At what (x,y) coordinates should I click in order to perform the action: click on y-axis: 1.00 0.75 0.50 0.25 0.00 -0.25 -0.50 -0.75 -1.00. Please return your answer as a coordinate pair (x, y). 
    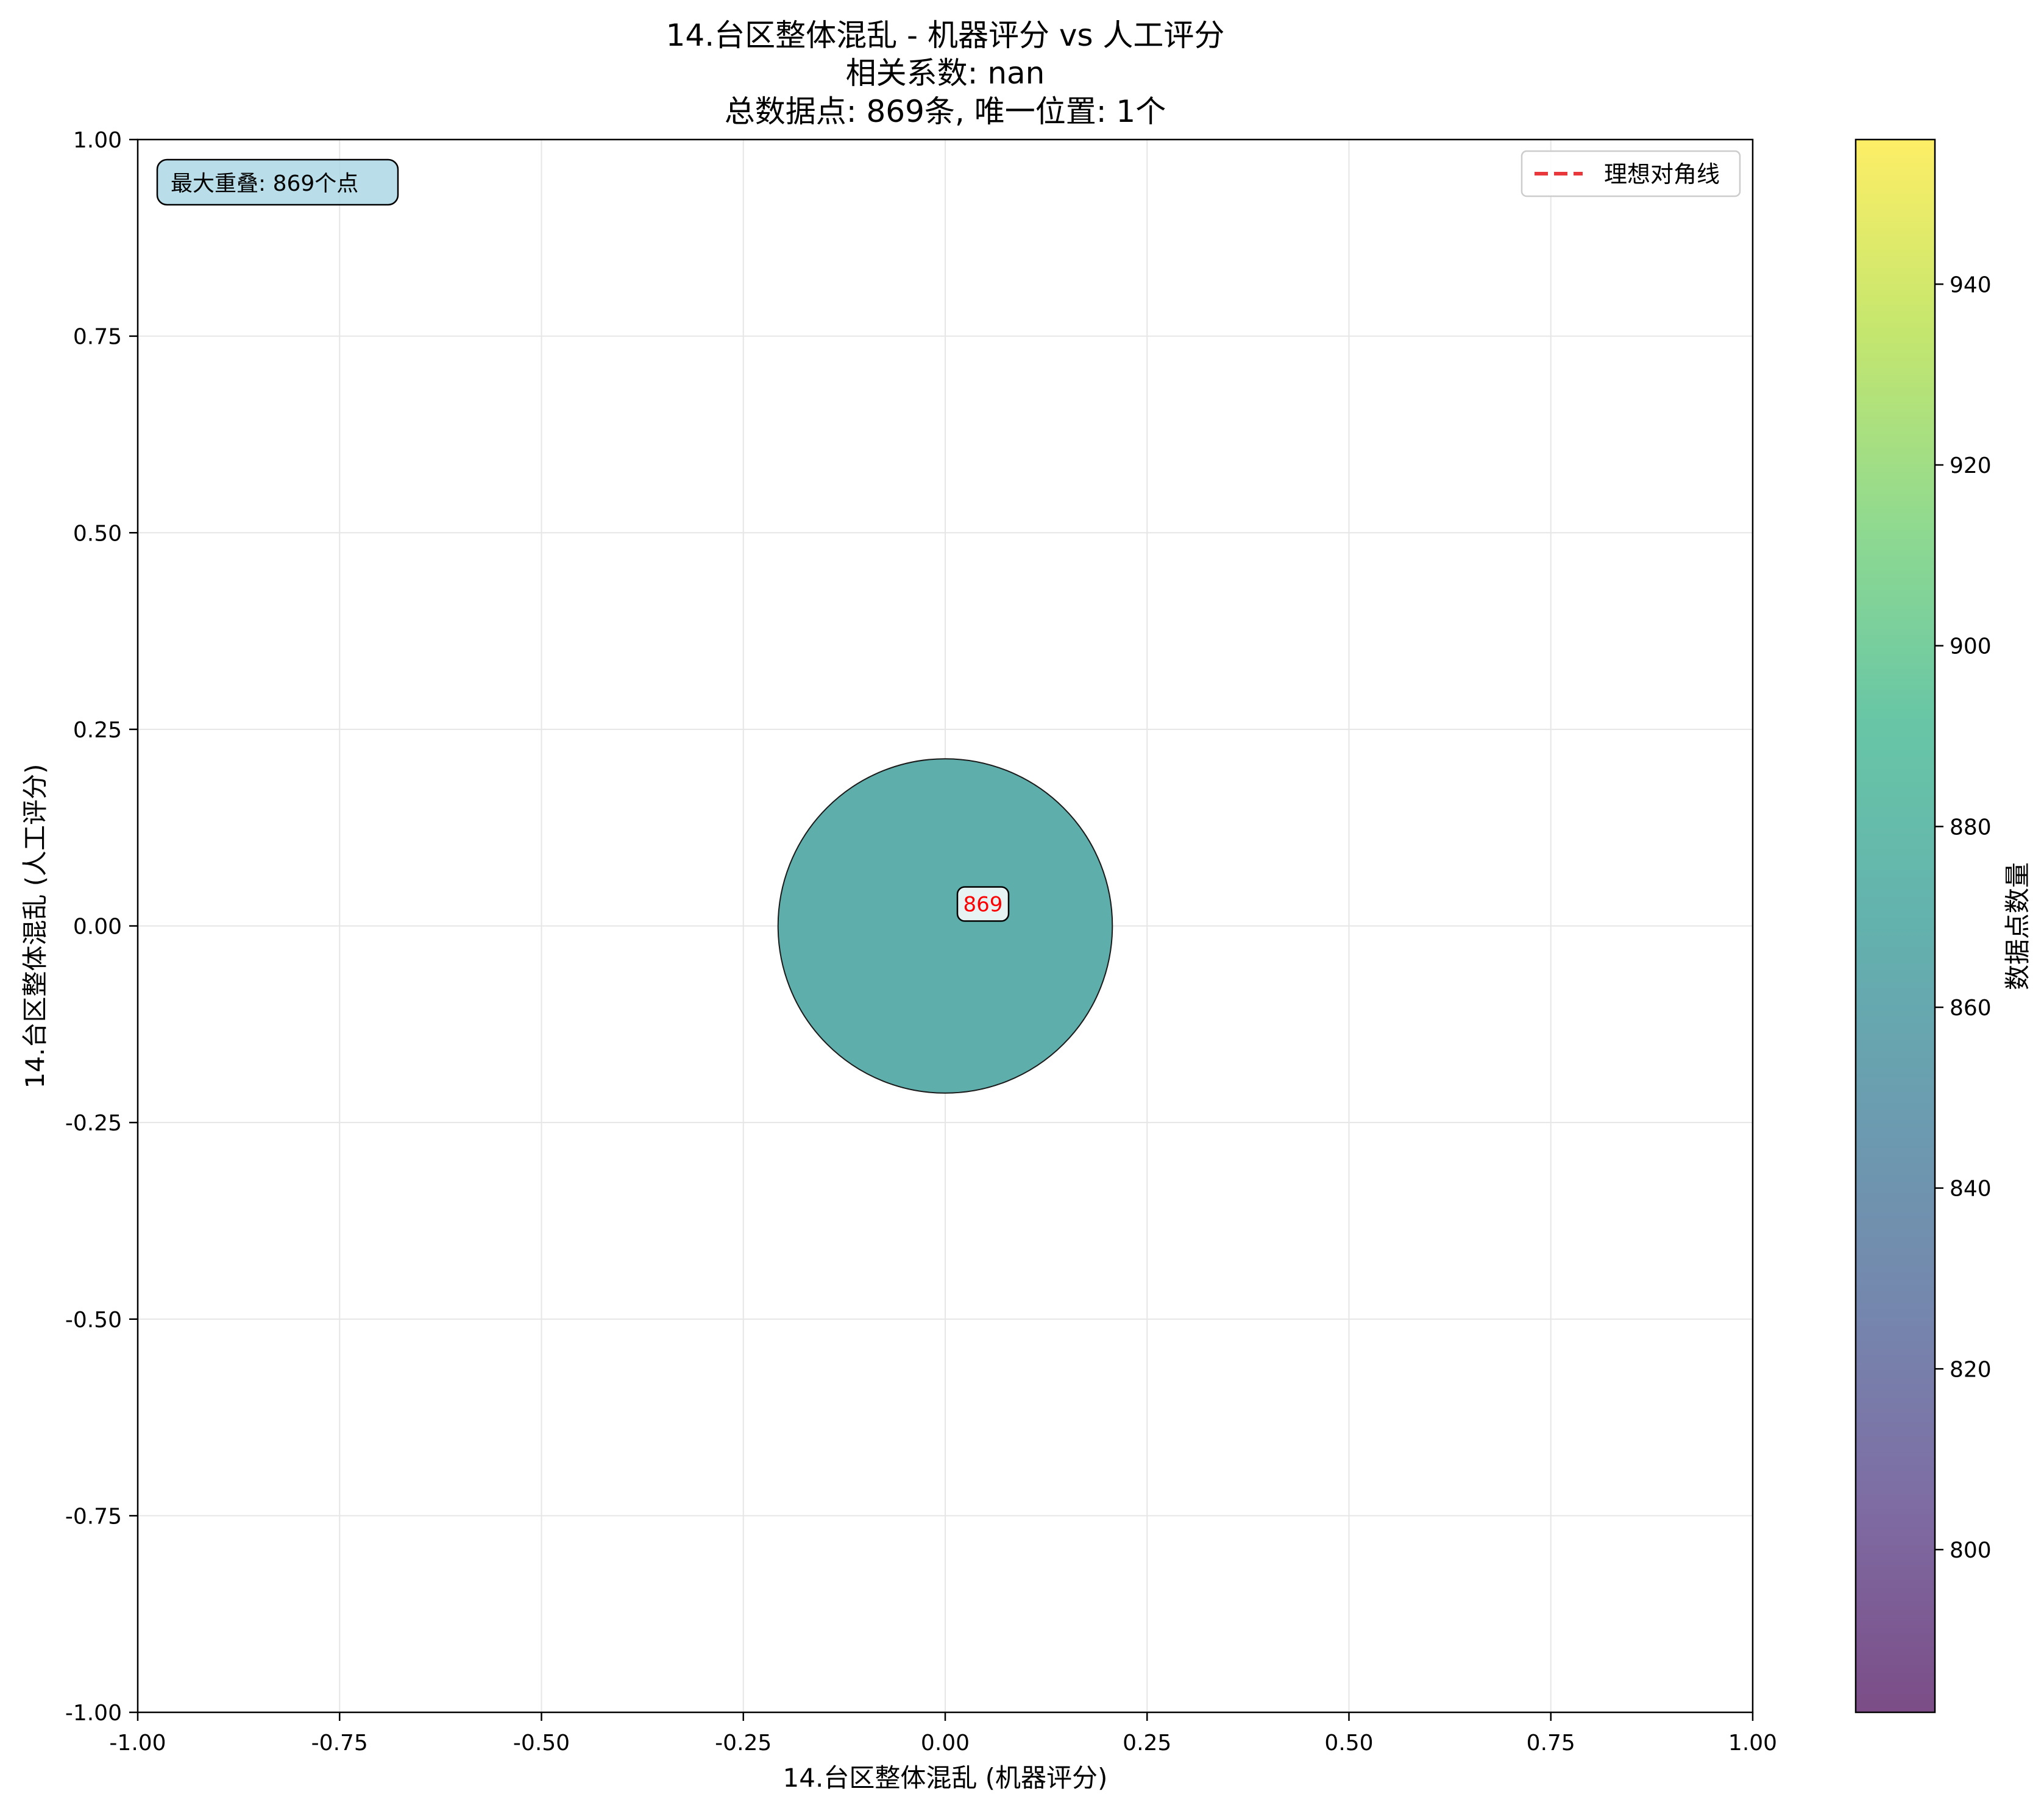
    Looking at the image, I should click on (101, 927).